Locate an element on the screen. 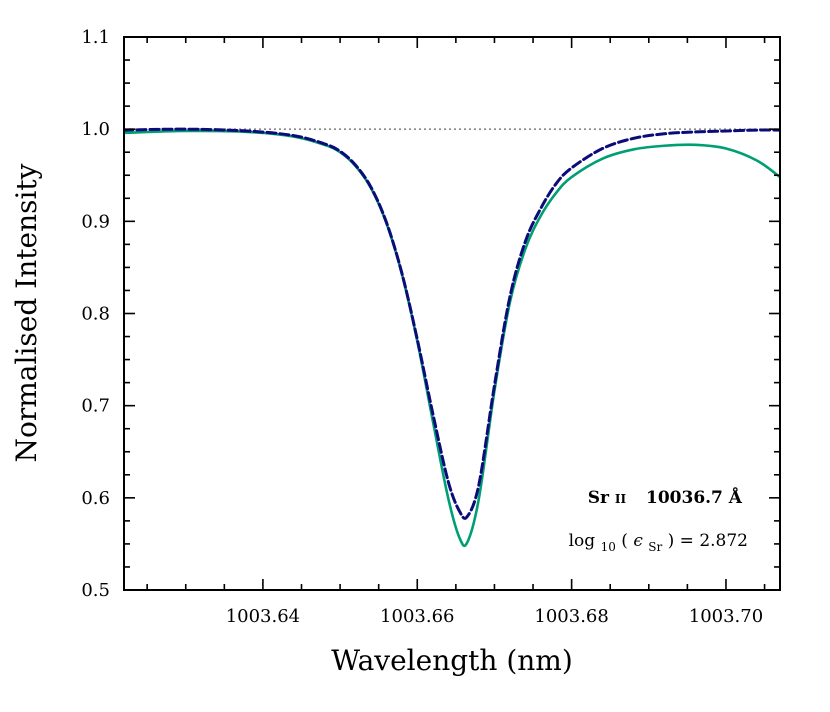 The image size is (830, 712). y-tick-label: 0.7 is located at coordinates (95, 406).